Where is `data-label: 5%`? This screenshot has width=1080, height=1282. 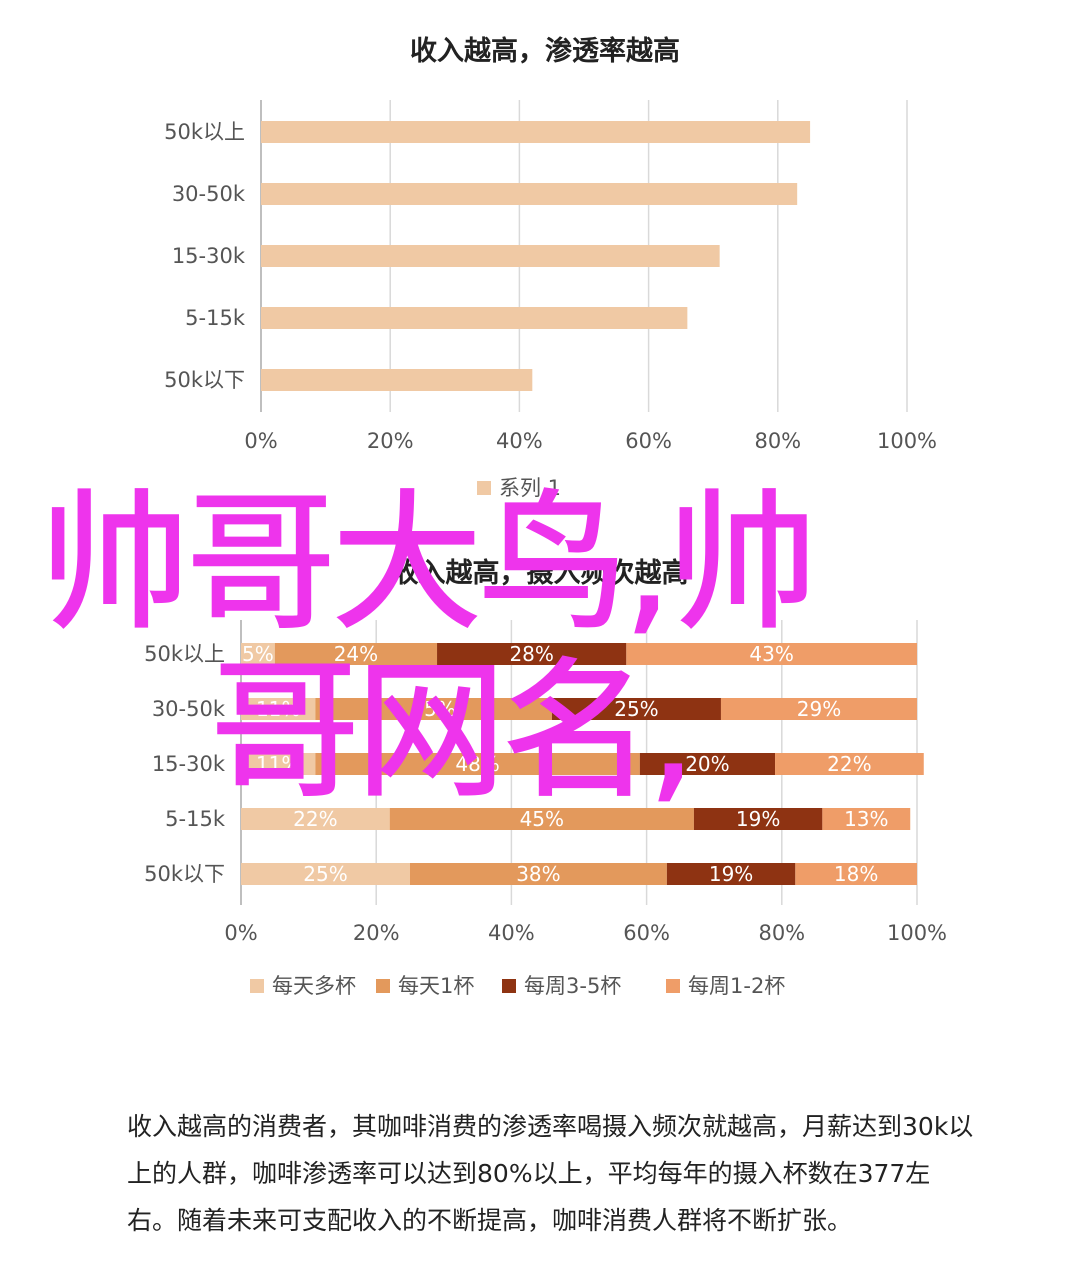
data-label: 5% is located at coordinates (258, 654).